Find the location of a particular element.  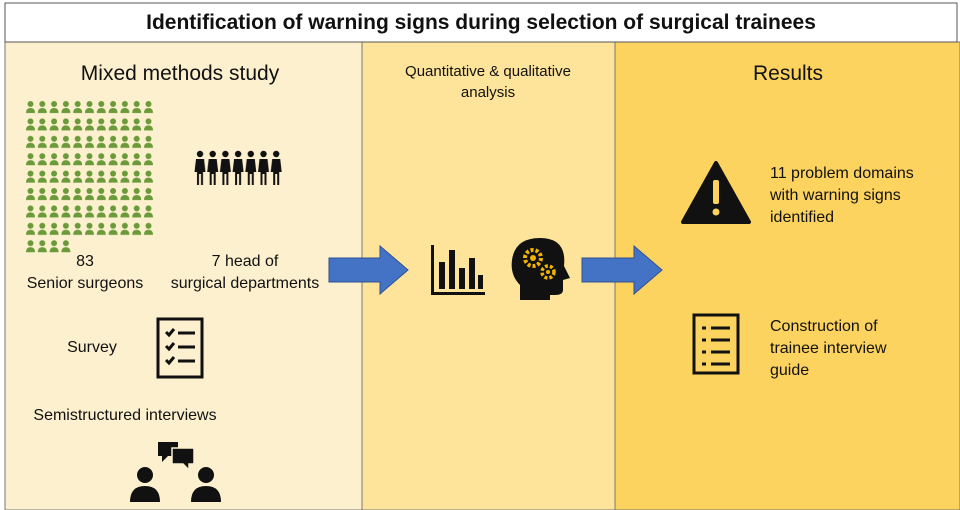

head-icons is located at coordinates (238, 168).